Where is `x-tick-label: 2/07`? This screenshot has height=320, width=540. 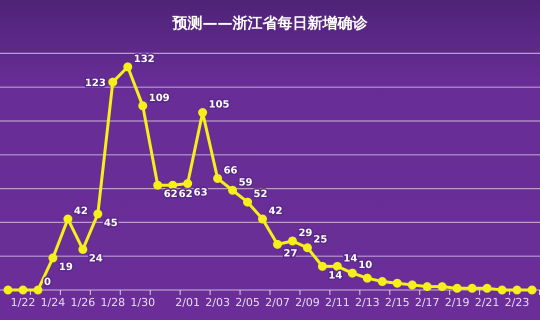 x-tick-label: 2/07 is located at coordinates (277, 302).